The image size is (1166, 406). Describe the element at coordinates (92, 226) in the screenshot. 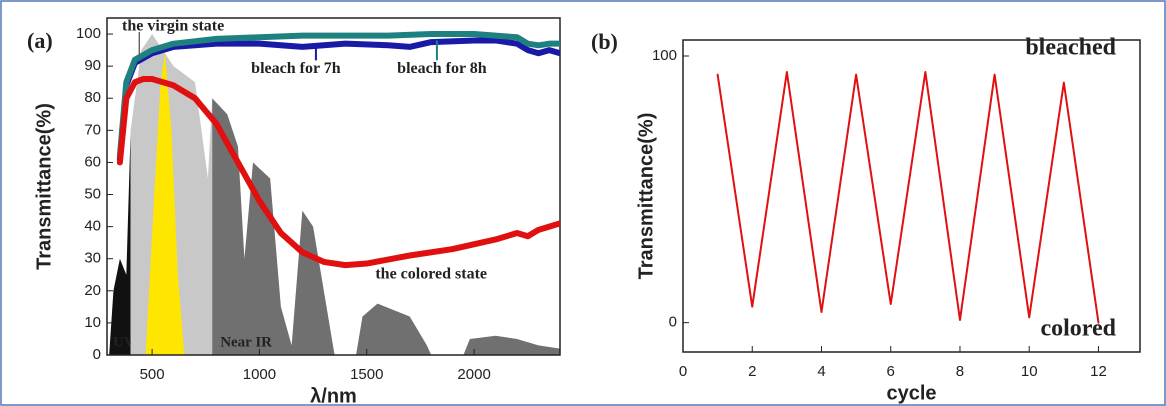

I see `y-tick-label: 40` at that location.